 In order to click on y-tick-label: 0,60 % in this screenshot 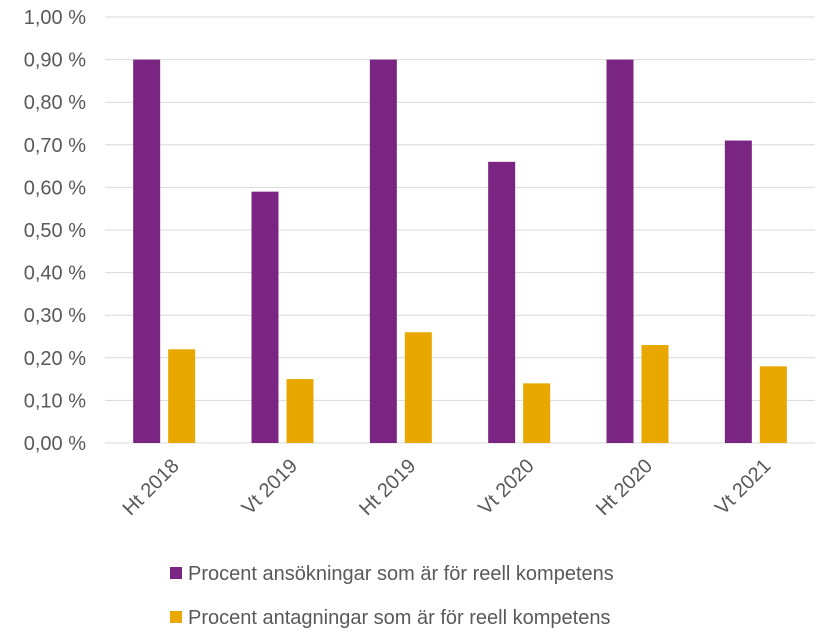, I will do `click(55, 188)`.